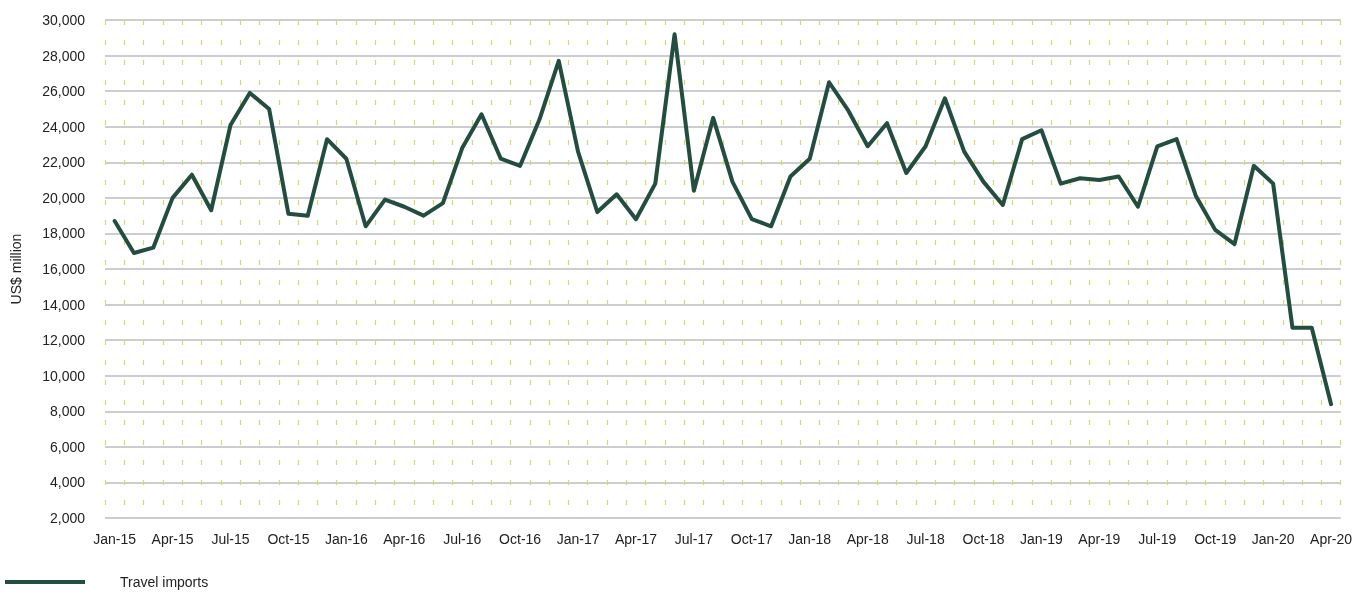 The width and height of the screenshot is (1355, 594). I want to click on y-tick-label: 14,000, so click(64, 304).